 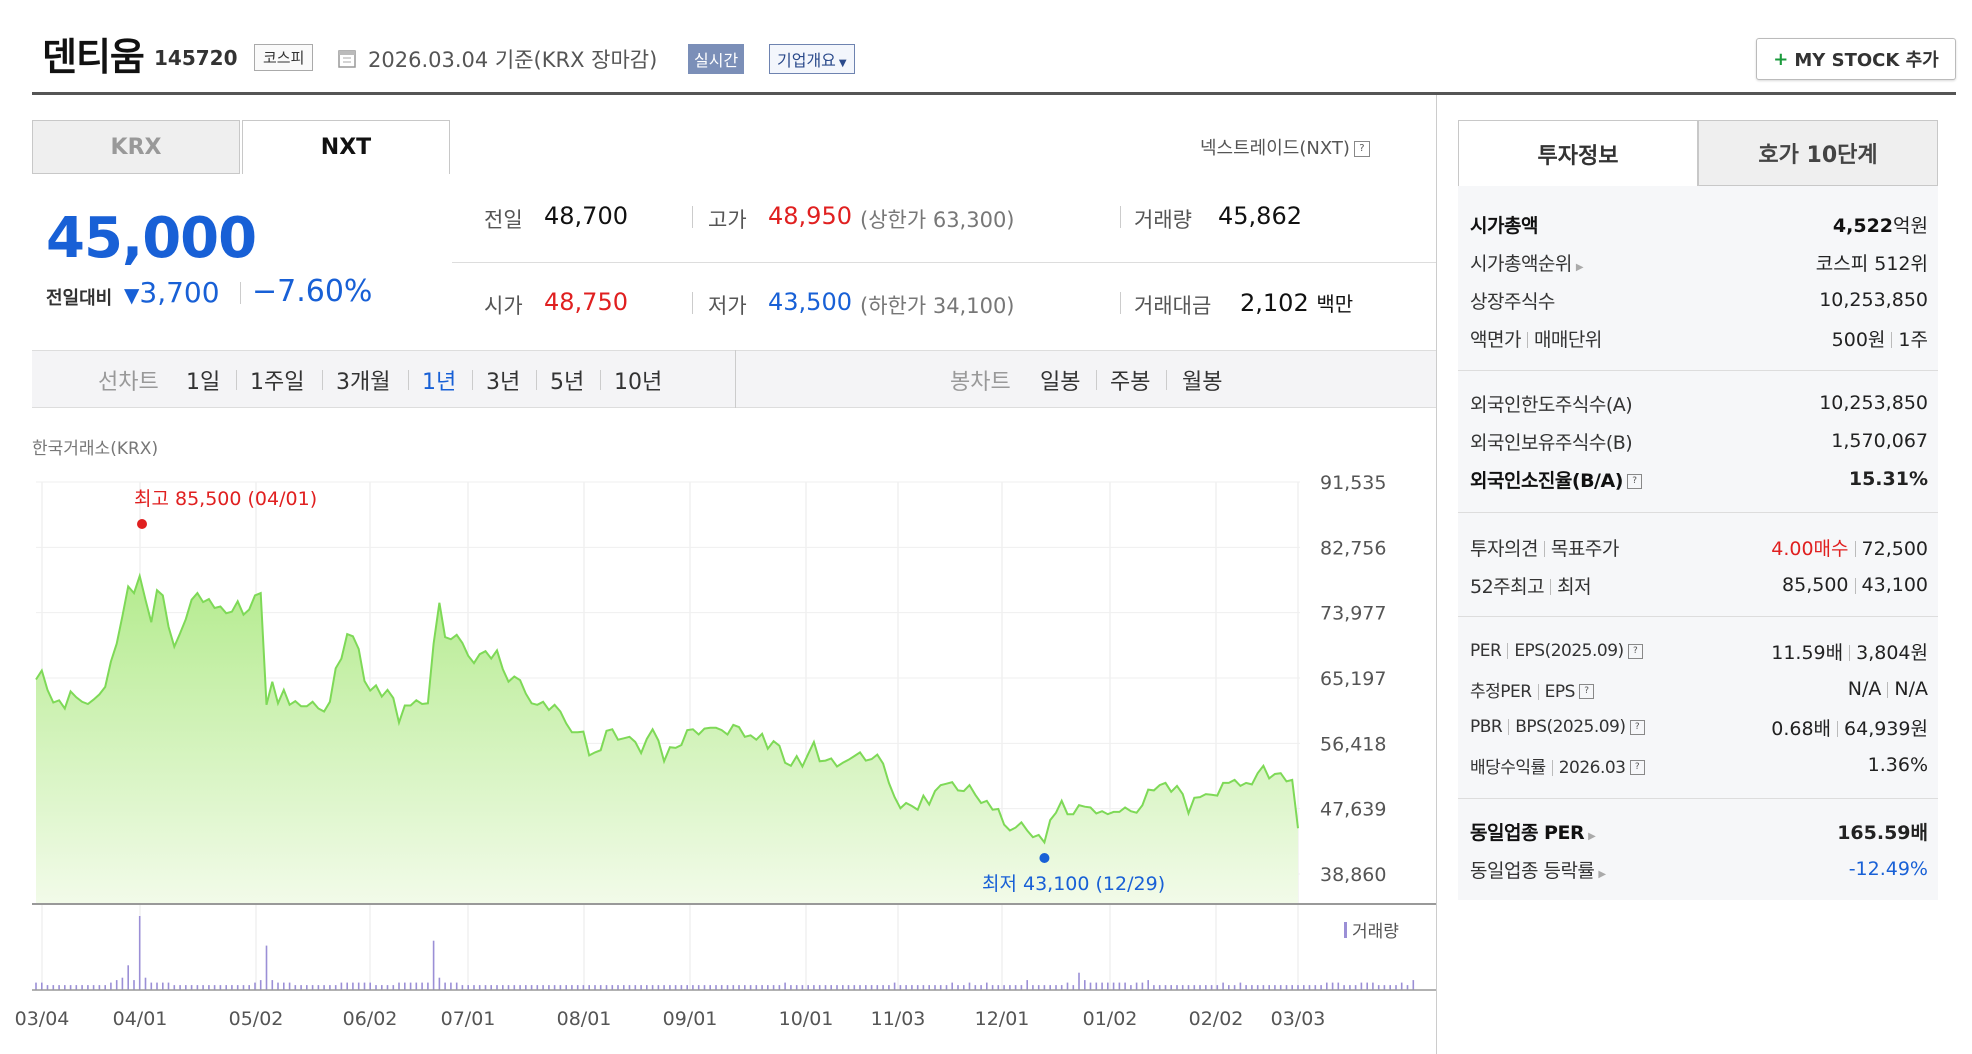 What do you see at coordinates (1044, 858) in the screenshot?
I see `low-marker` at bounding box center [1044, 858].